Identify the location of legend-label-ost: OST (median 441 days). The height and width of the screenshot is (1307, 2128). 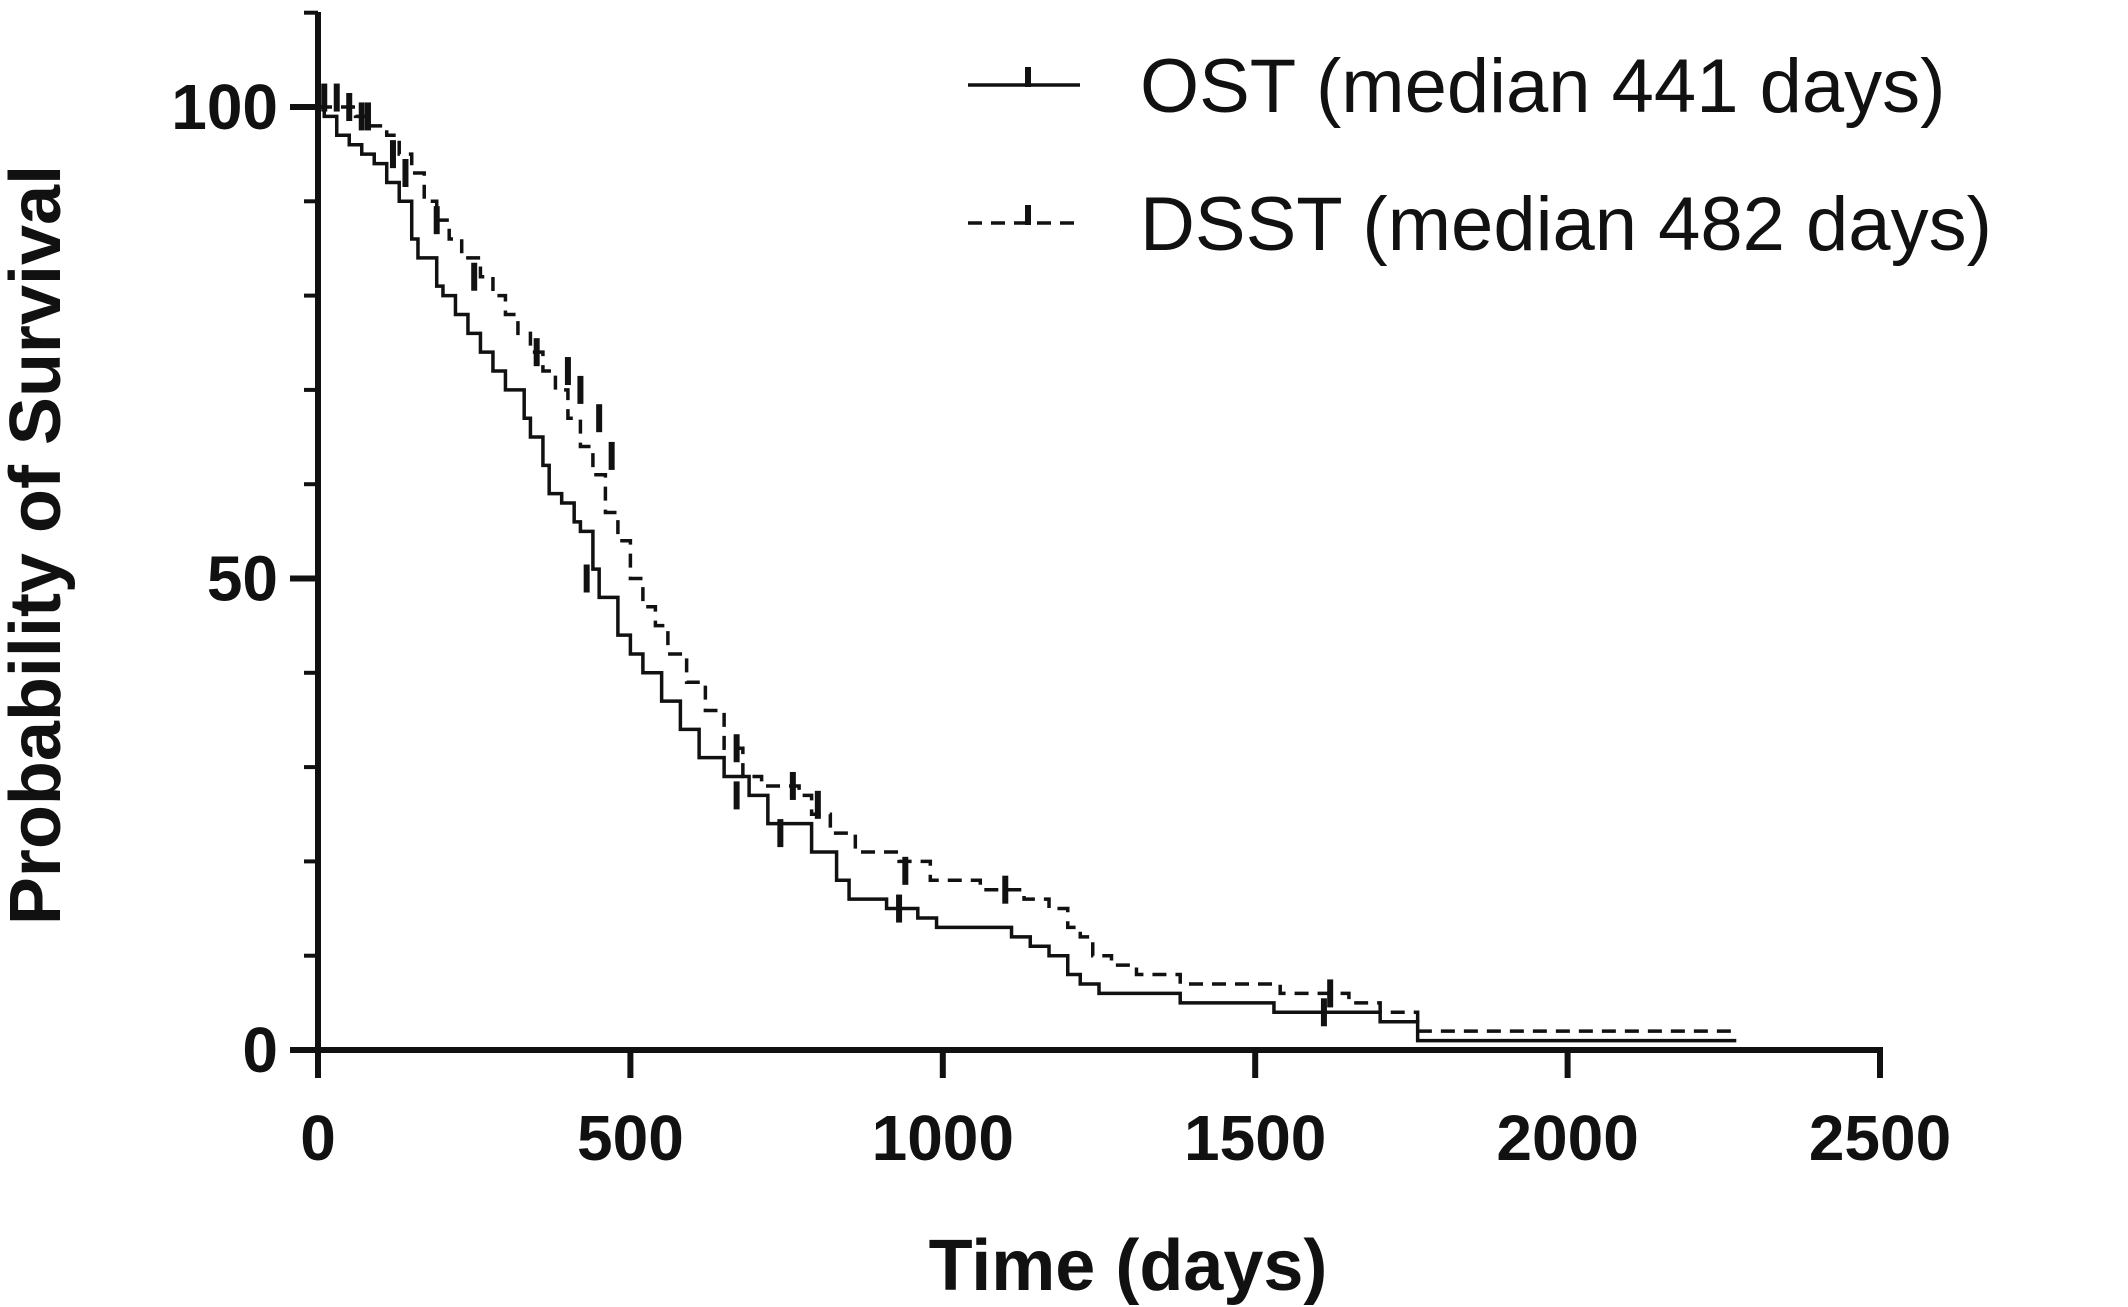
(1542, 86).